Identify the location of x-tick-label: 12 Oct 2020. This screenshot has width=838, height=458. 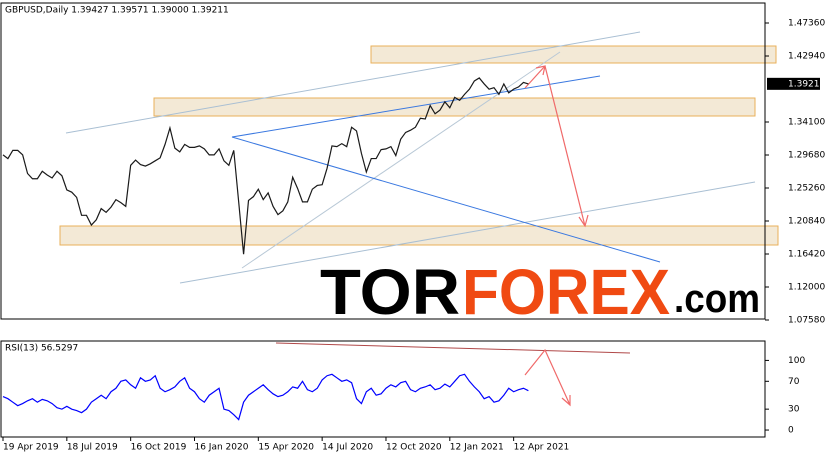
(414, 448).